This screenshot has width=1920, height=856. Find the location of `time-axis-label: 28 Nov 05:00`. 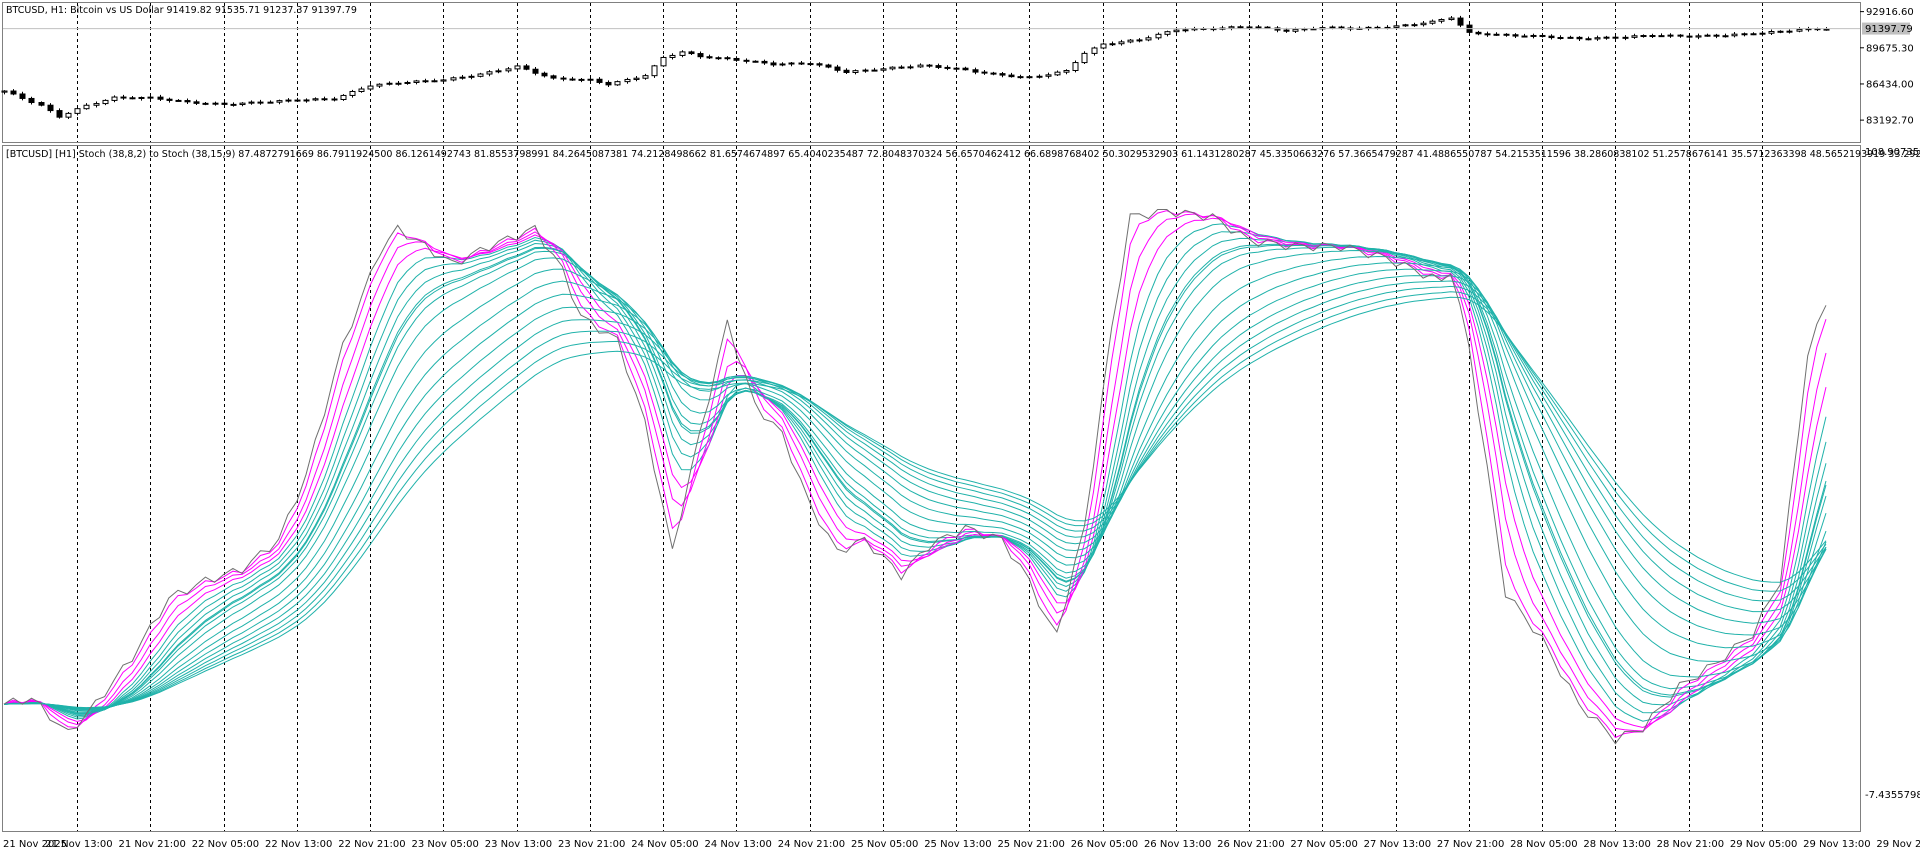

time-axis-label: 28 Nov 05:00 is located at coordinates (1543, 844).